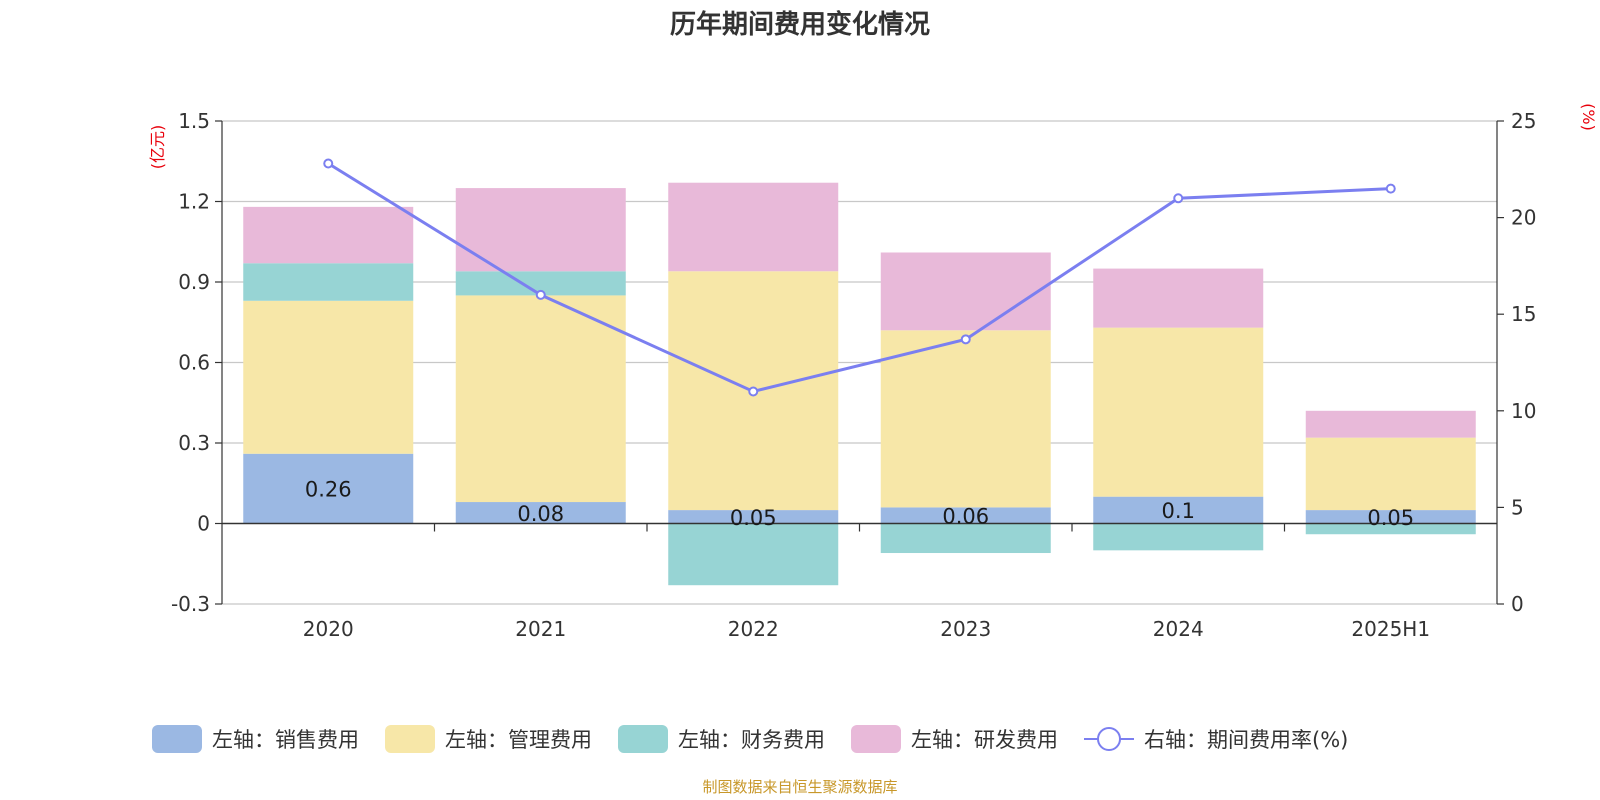  What do you see at coordinates (859, 504) in the screenshot?
I see `data-labels: 0.26 0.08 0.05 0.06 0.1 0.05` at bounding box center [859, 504].